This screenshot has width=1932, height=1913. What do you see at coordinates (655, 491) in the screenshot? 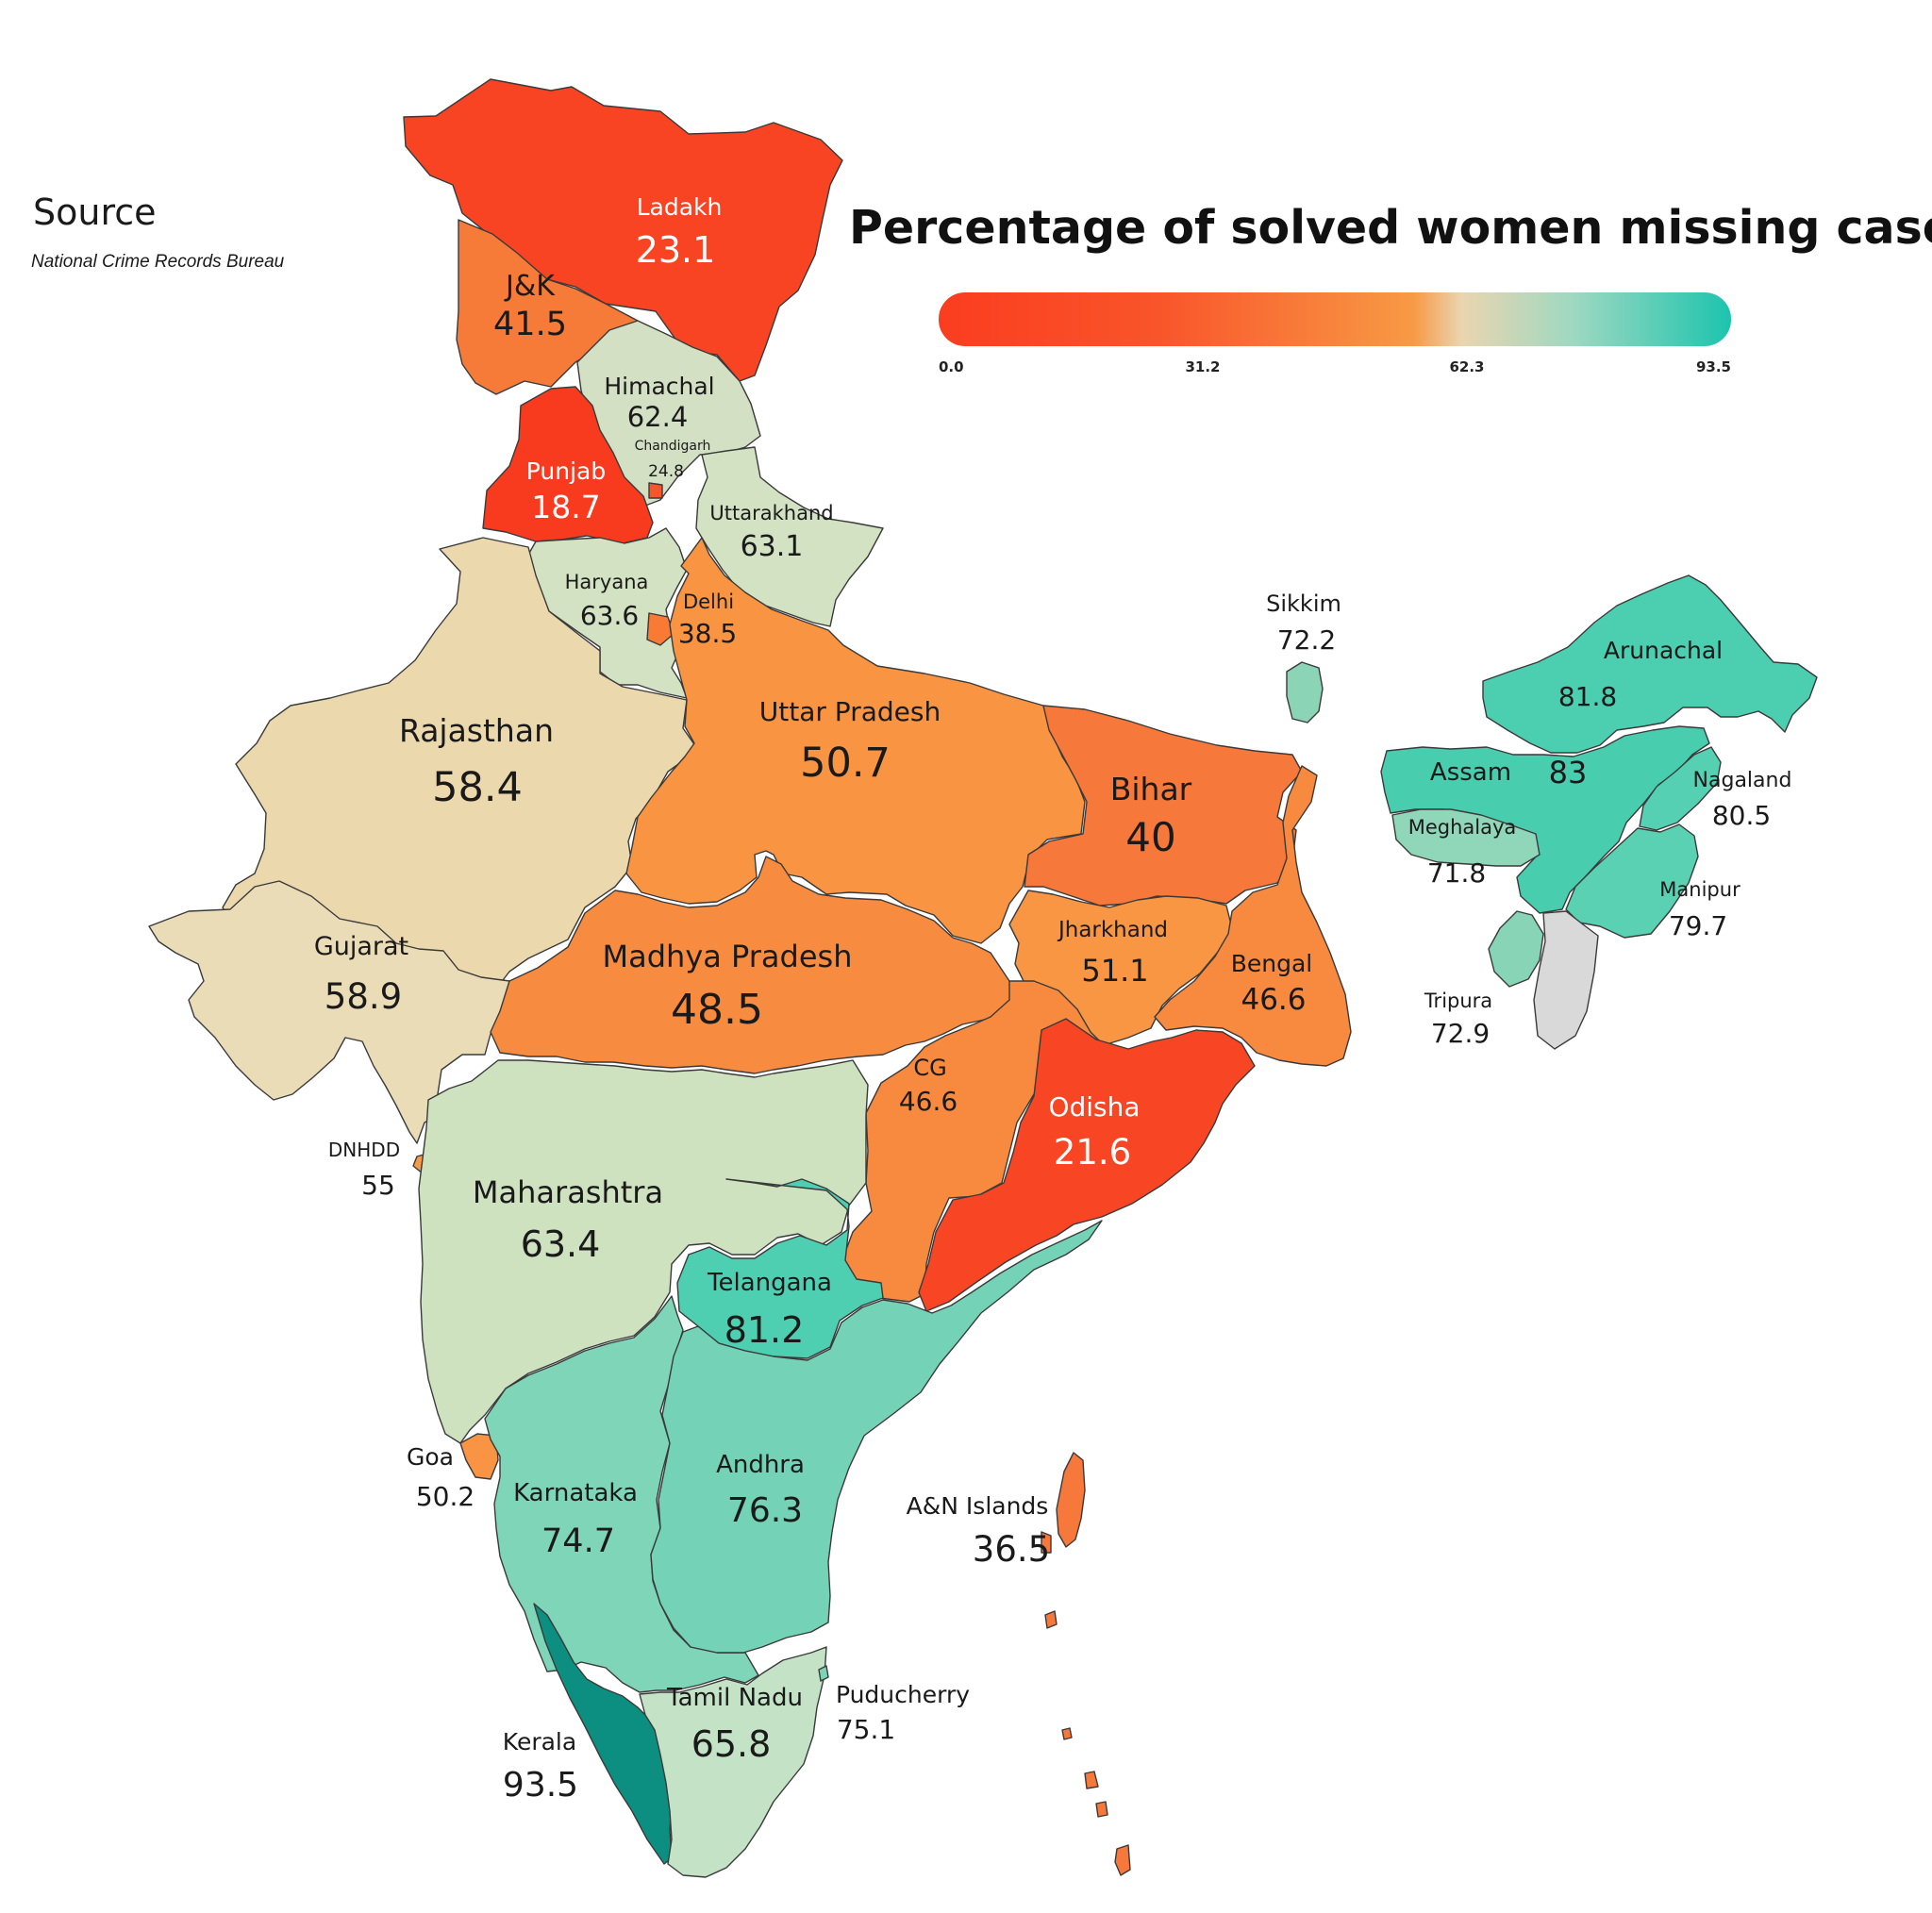
I see `region-chandigarh` at bounding box center [655, 491].